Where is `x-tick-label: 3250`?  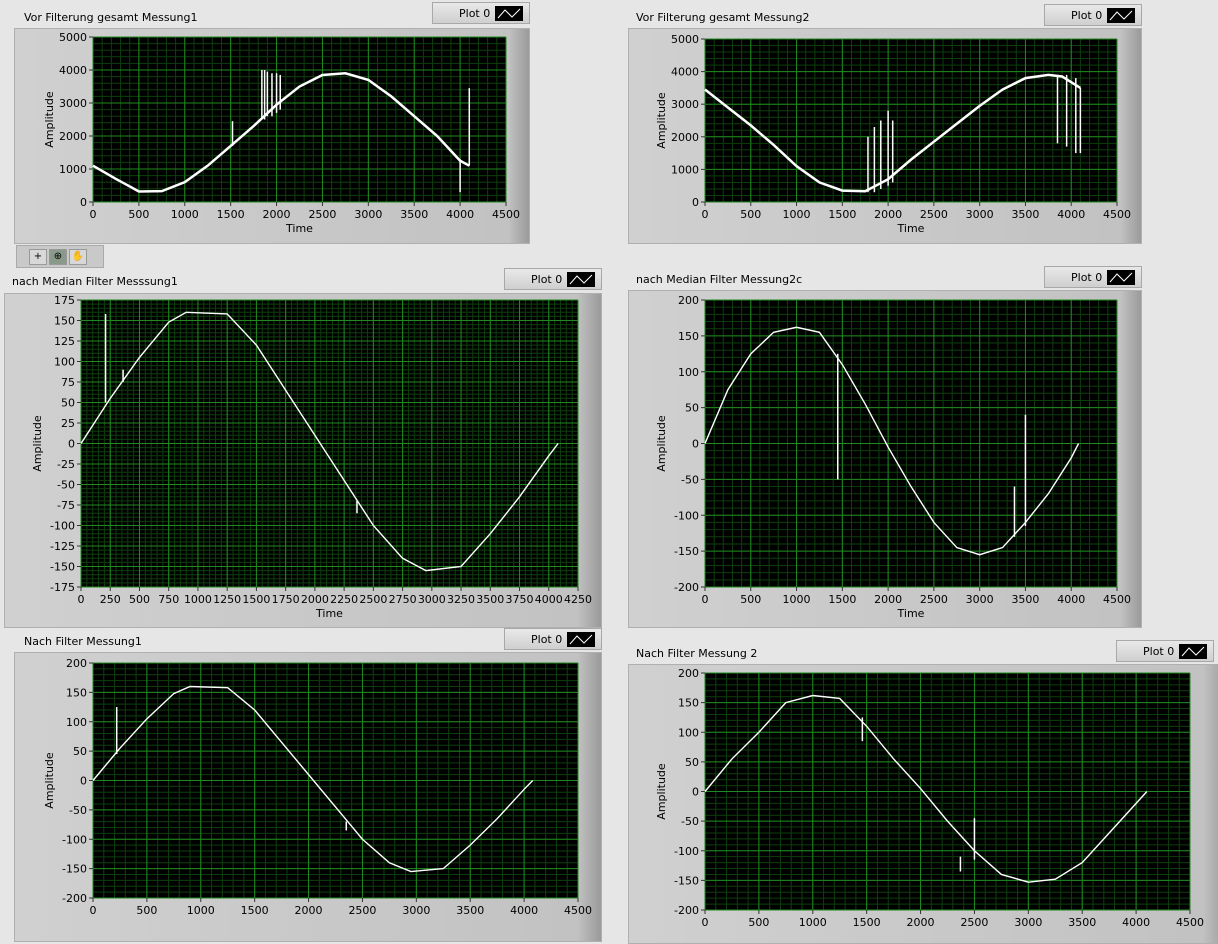 x-tick-label: 3250 is located at coordinates (461, 599).